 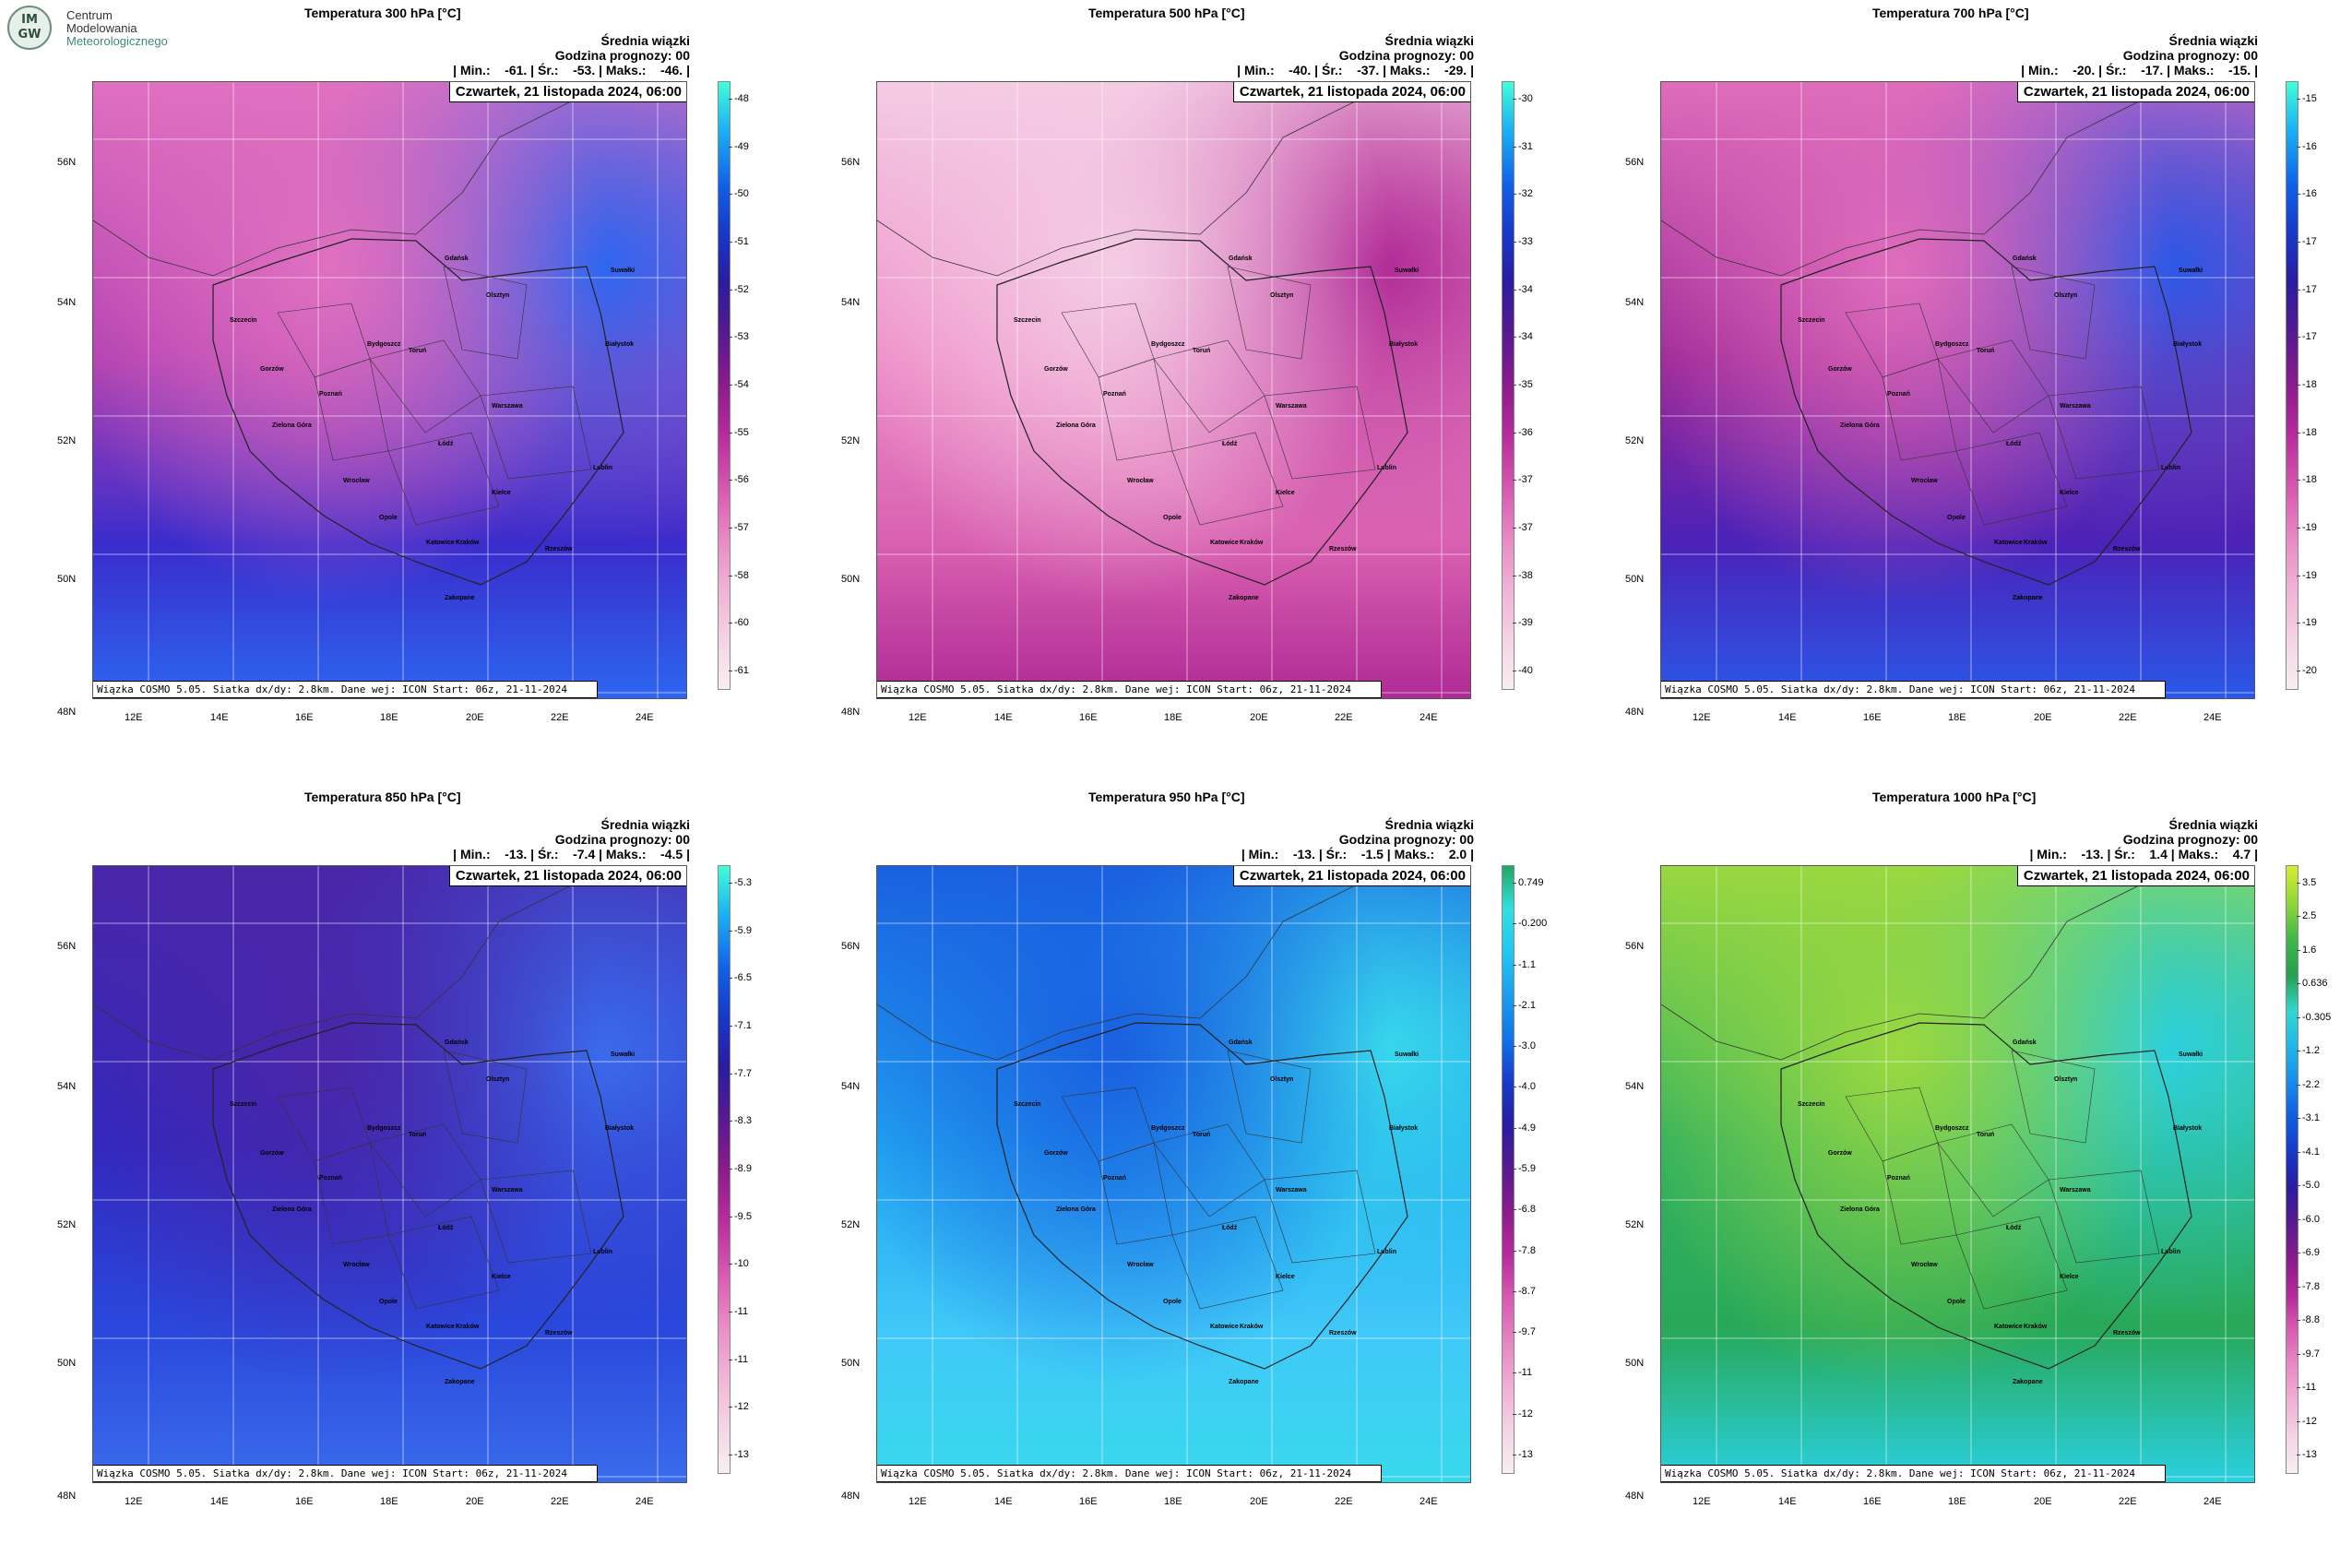 I want to click on city-label: Opole, so click(x=1956, y=1302).